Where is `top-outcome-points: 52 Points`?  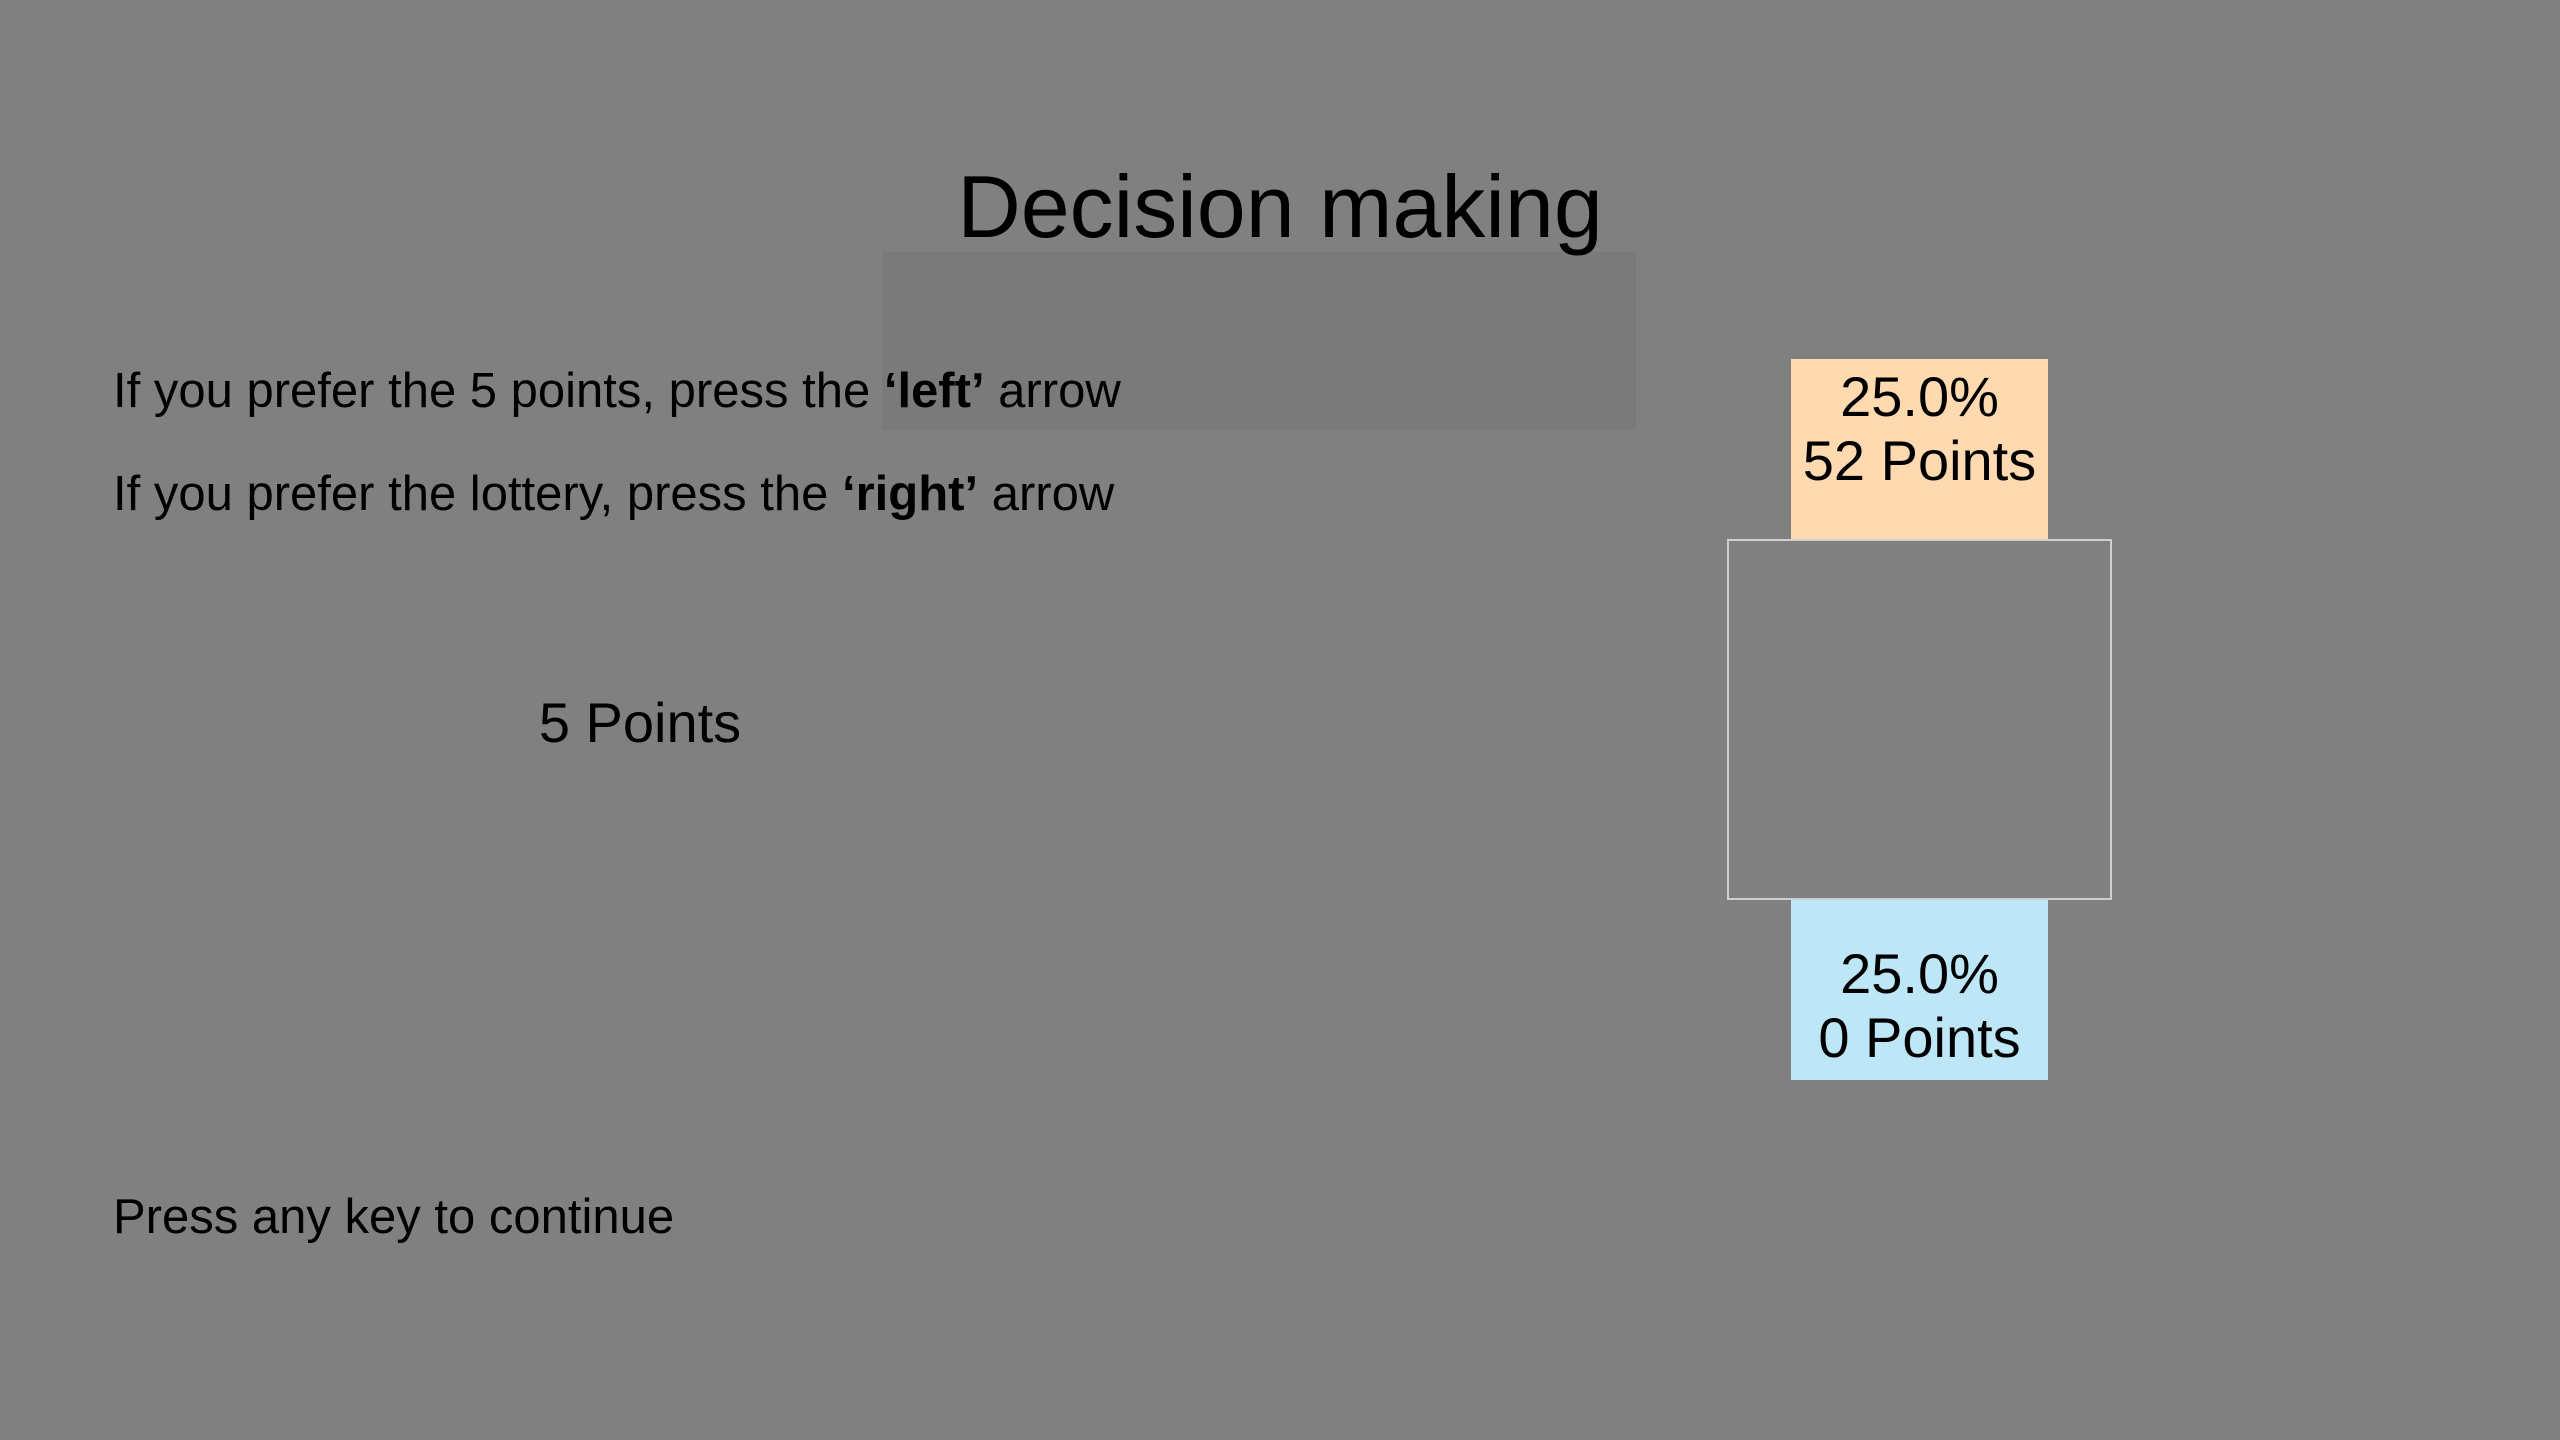
top-outcome-points: 52 Points is located at coordinates (1919, 460).